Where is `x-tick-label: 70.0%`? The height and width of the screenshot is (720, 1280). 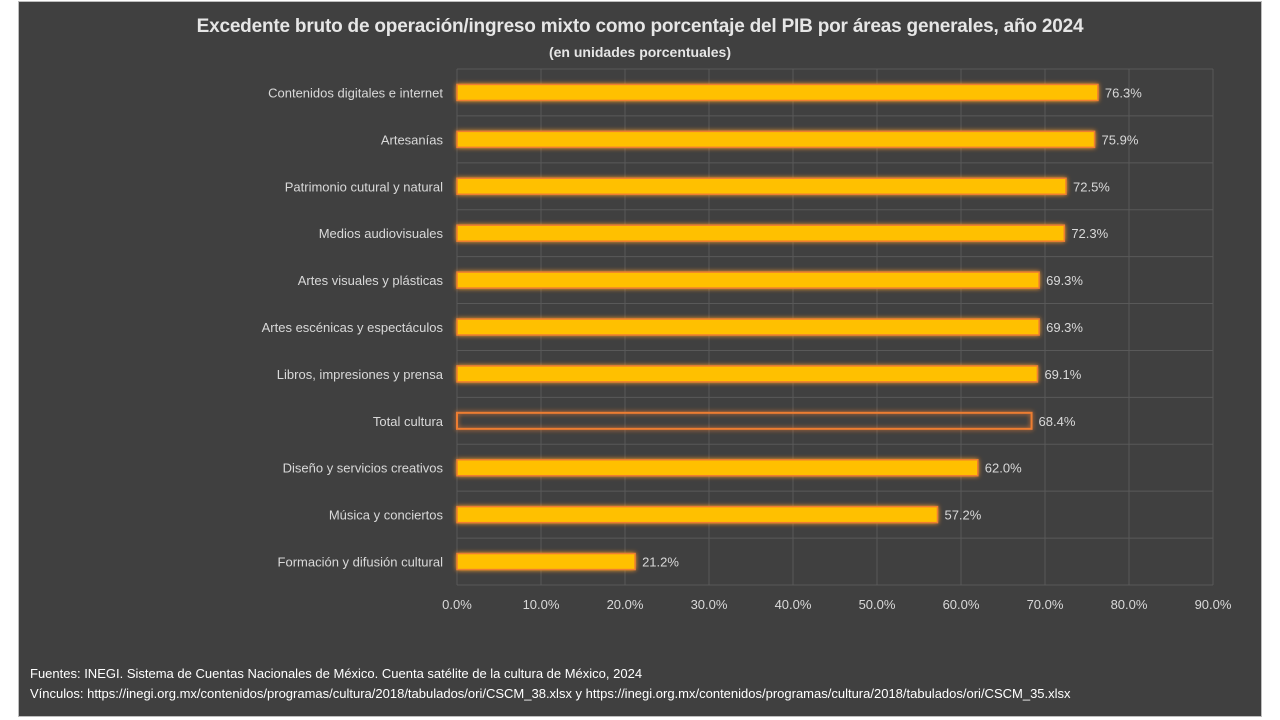
x-tick-label: 70.0% is located at coordinates (1045, 604).